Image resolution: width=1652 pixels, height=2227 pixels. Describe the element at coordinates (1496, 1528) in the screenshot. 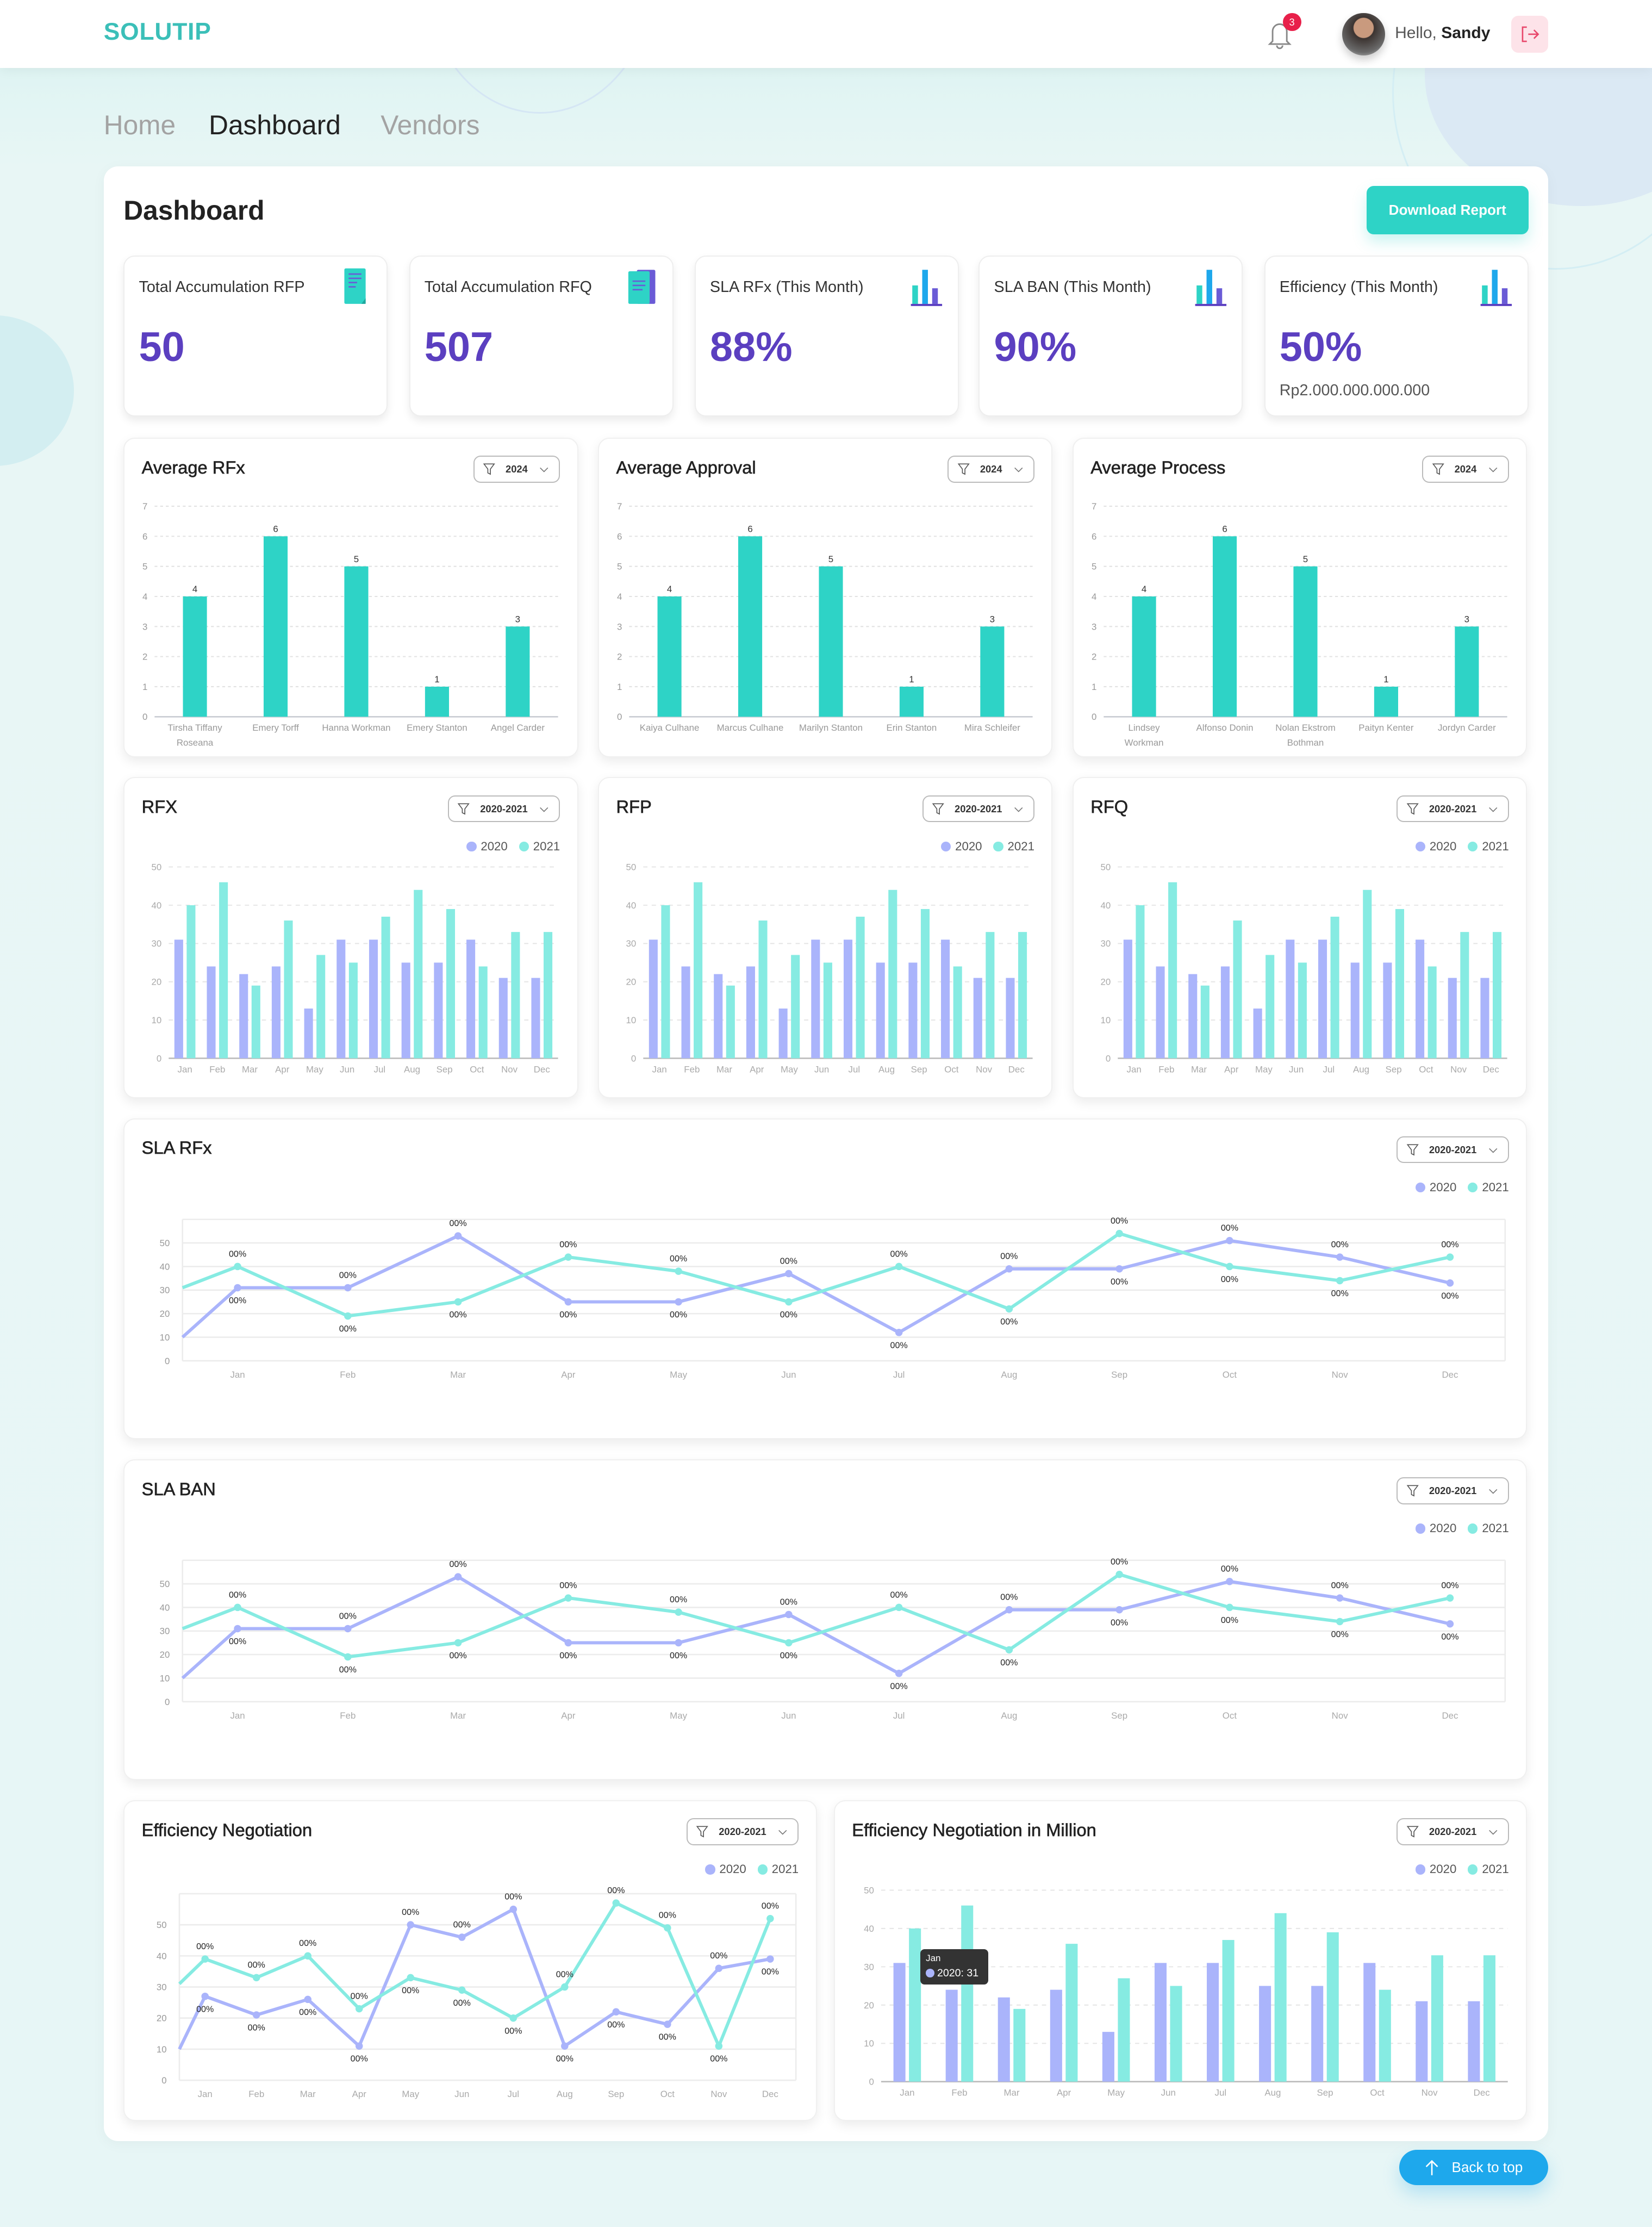

I see `legend-label: 2021` at that location.